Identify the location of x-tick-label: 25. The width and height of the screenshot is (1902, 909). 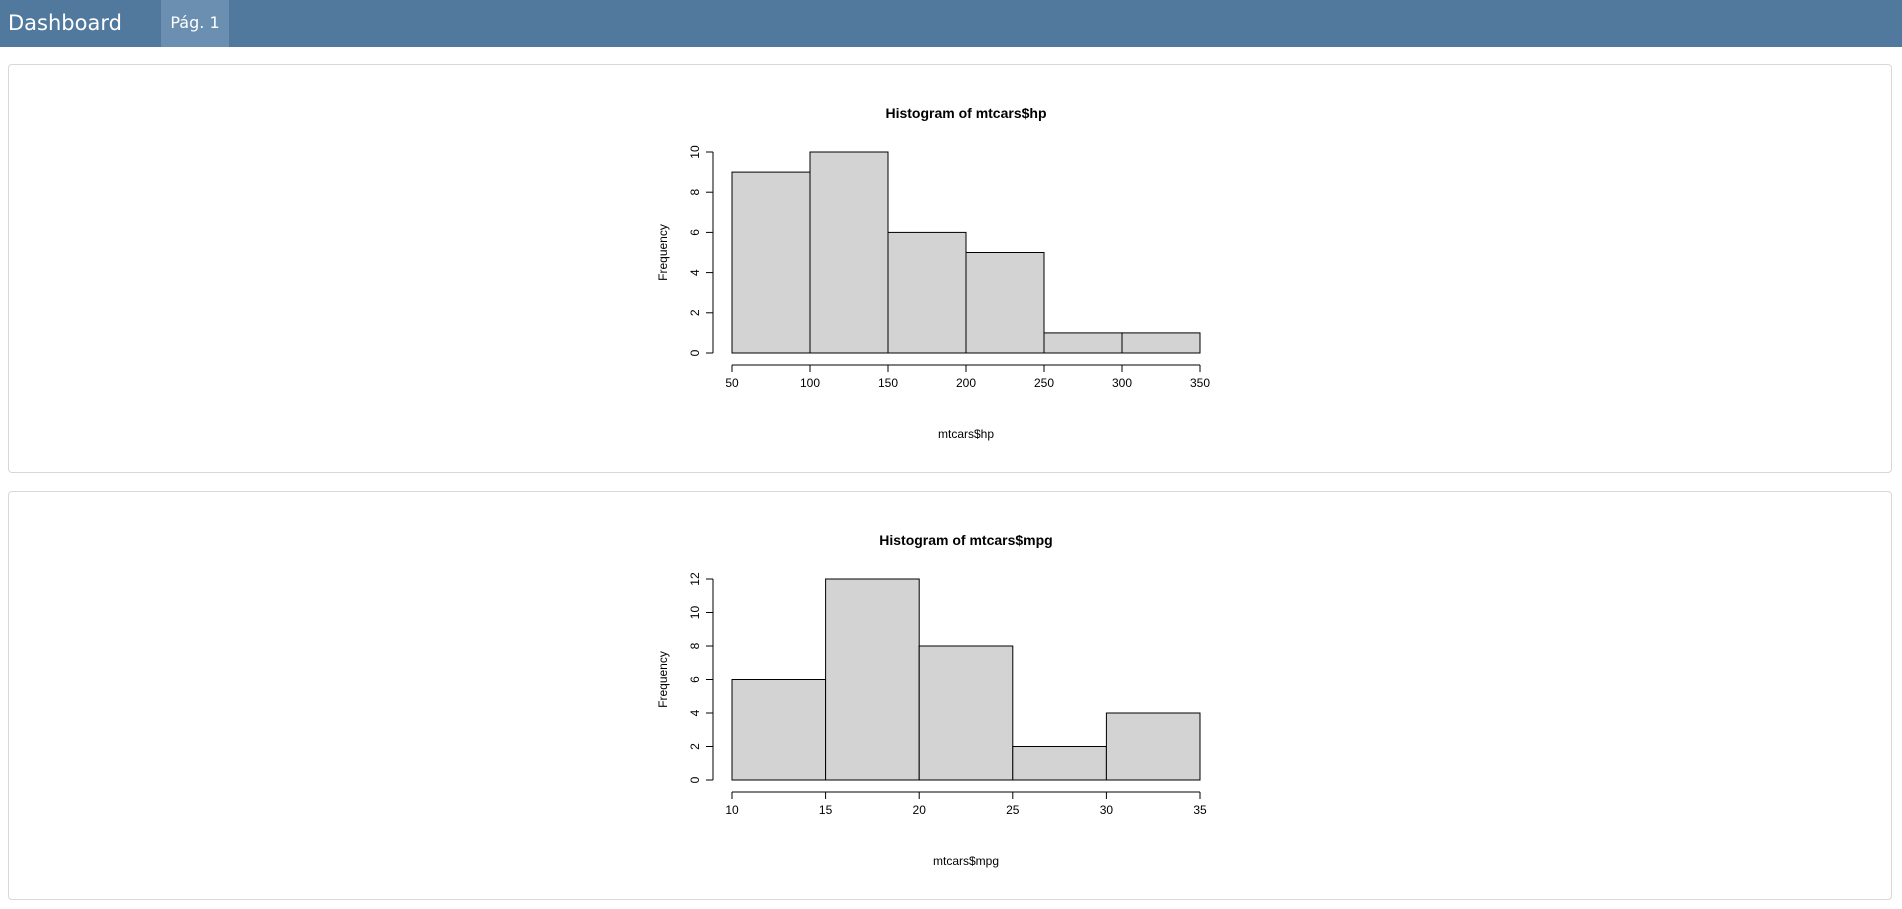
(1013, 810).